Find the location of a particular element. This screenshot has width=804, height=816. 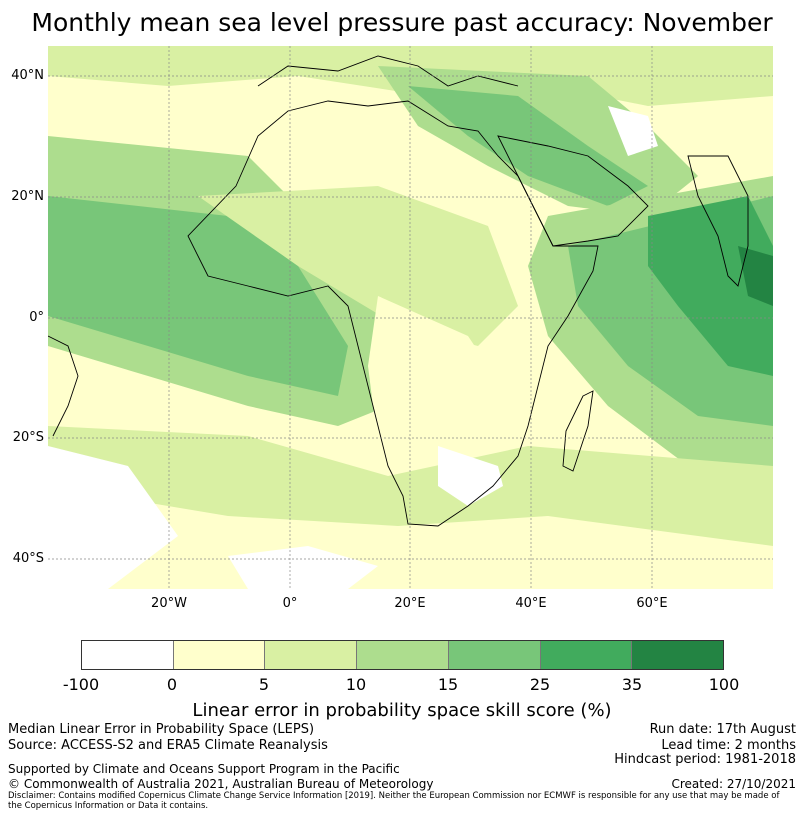

lat-label-20n: 20°N is located at coordinates (27, 196).